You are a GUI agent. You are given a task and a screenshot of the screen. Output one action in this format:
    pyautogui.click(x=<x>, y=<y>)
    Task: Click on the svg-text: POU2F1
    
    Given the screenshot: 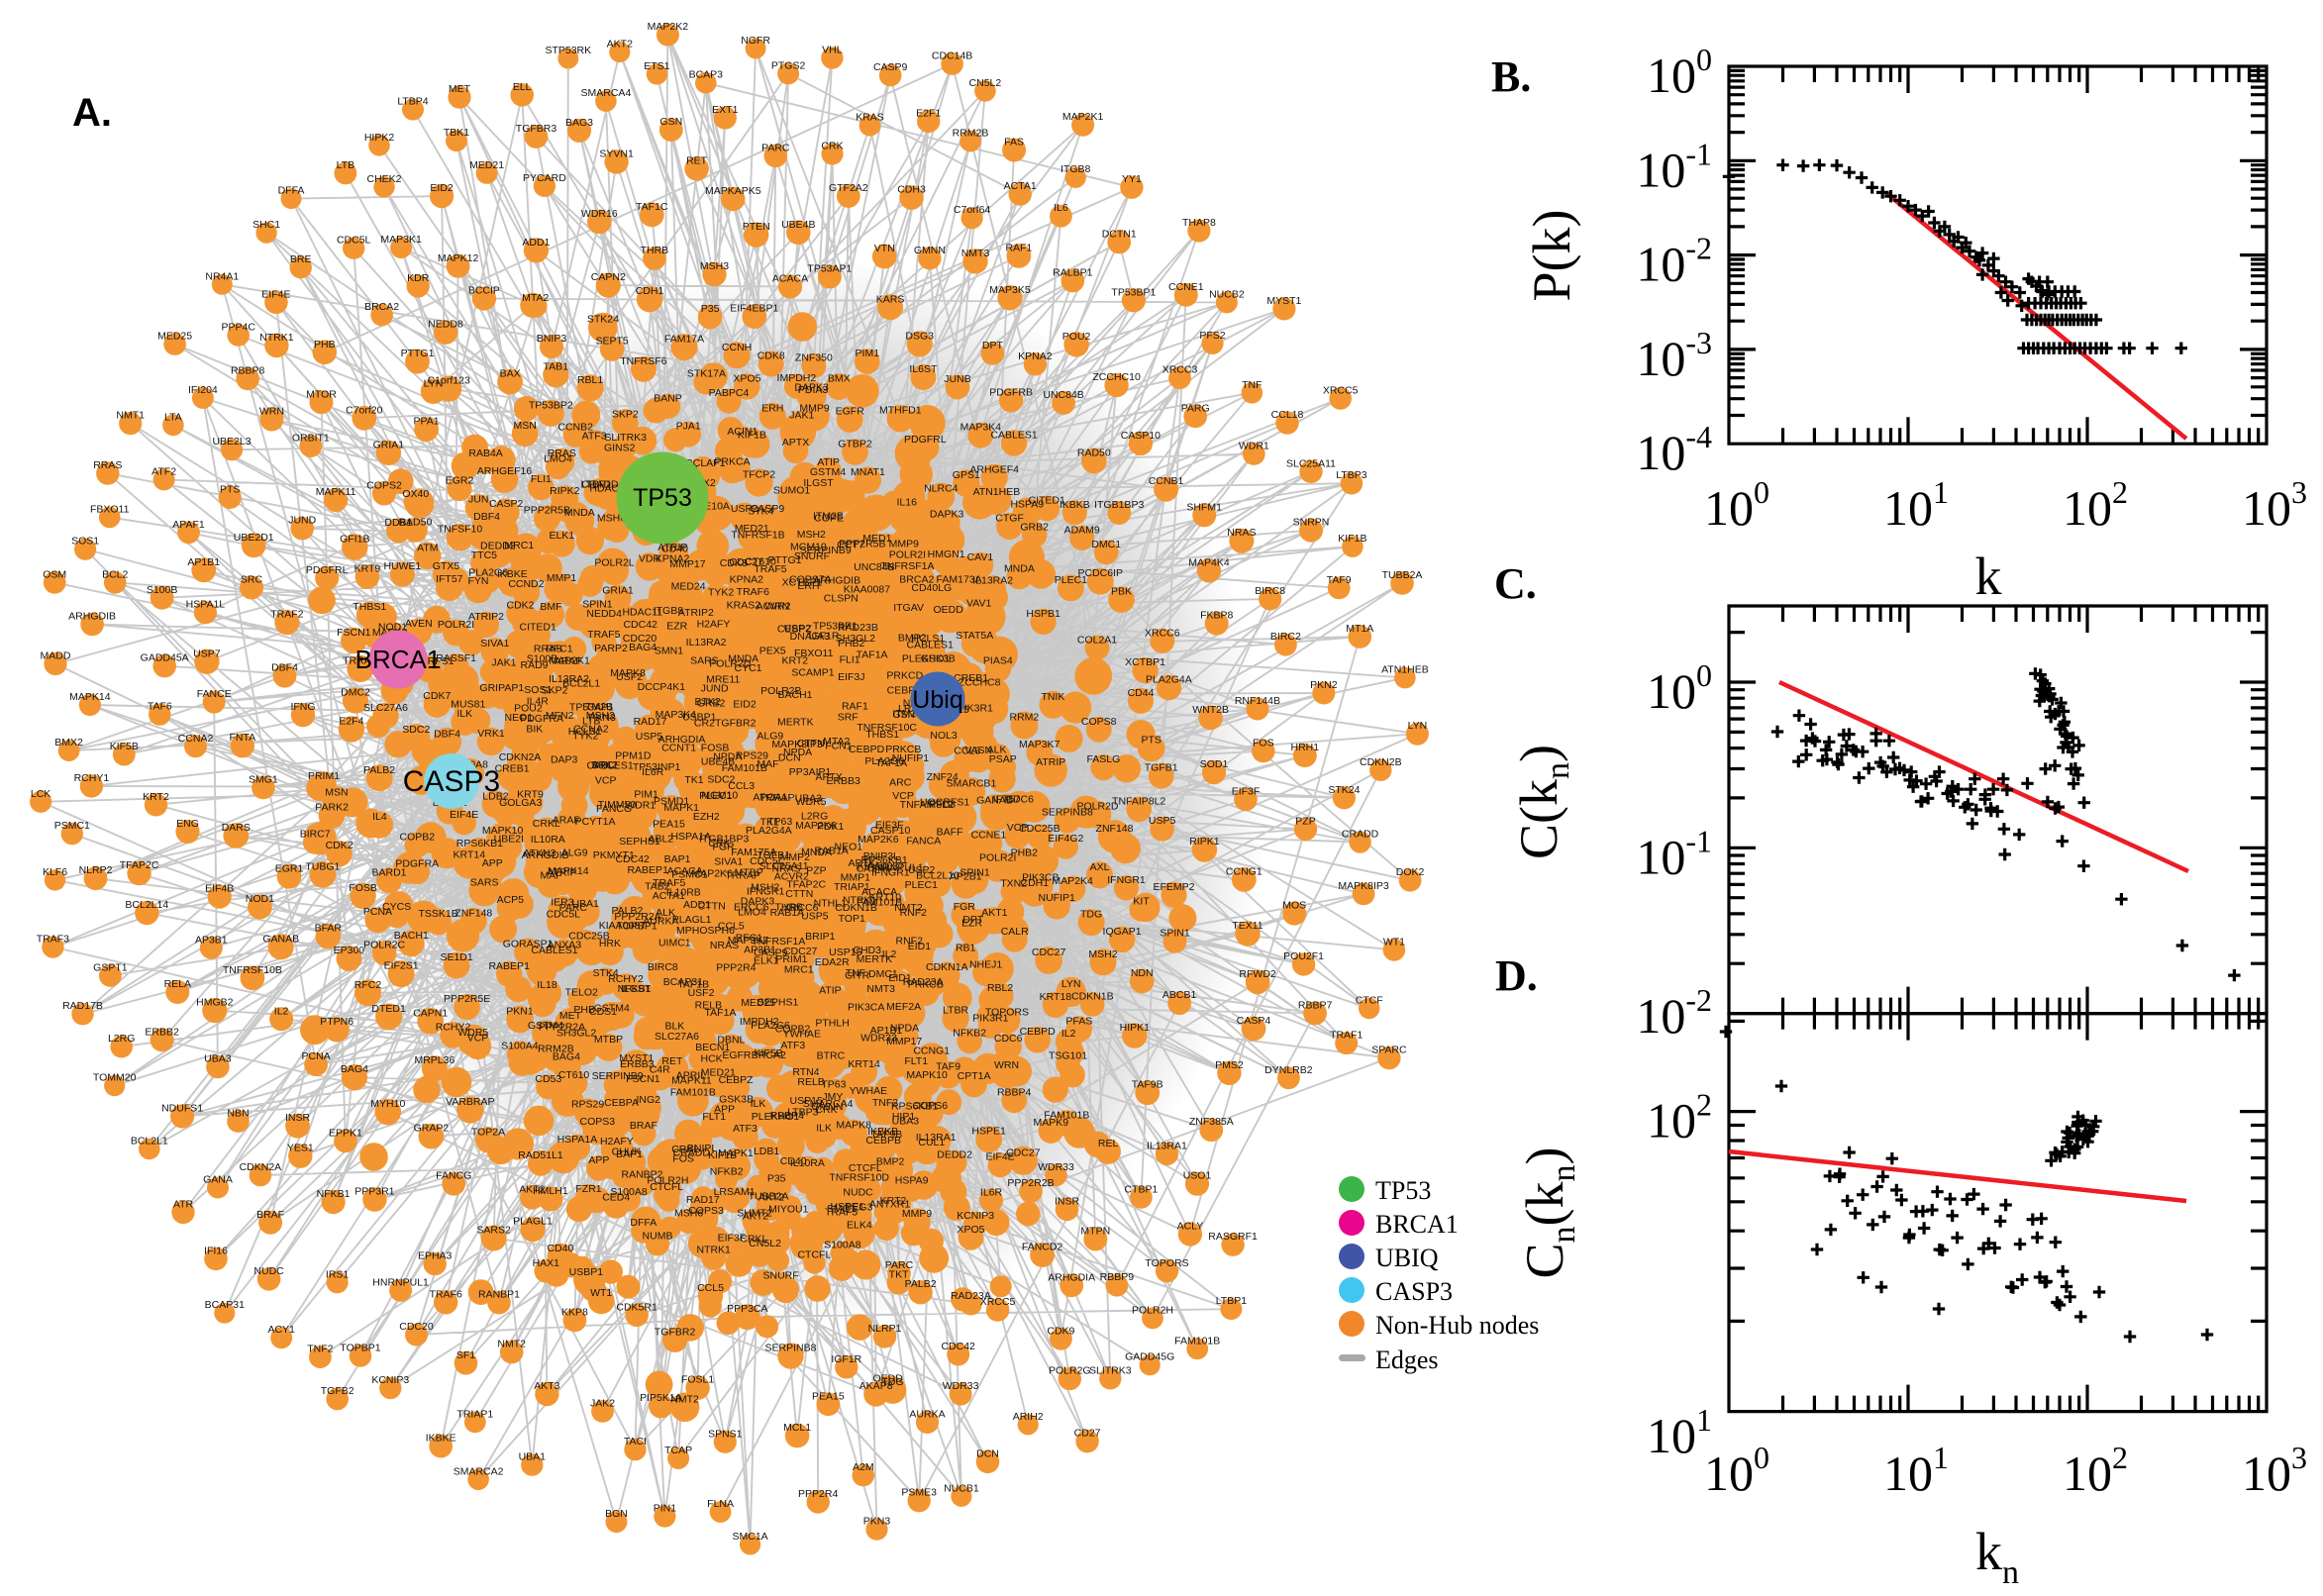 What is the action you would take?
    pyautogui.click(x=1304, y=956)
    